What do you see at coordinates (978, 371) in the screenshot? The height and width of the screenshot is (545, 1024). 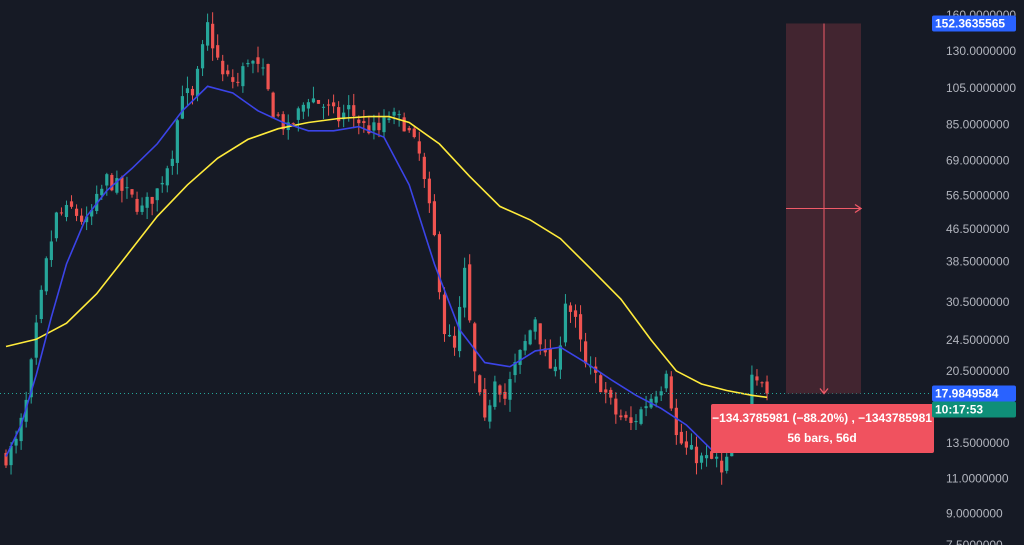 I see `price-tick-label: 20.5000000` at bounding box center [978, 371].